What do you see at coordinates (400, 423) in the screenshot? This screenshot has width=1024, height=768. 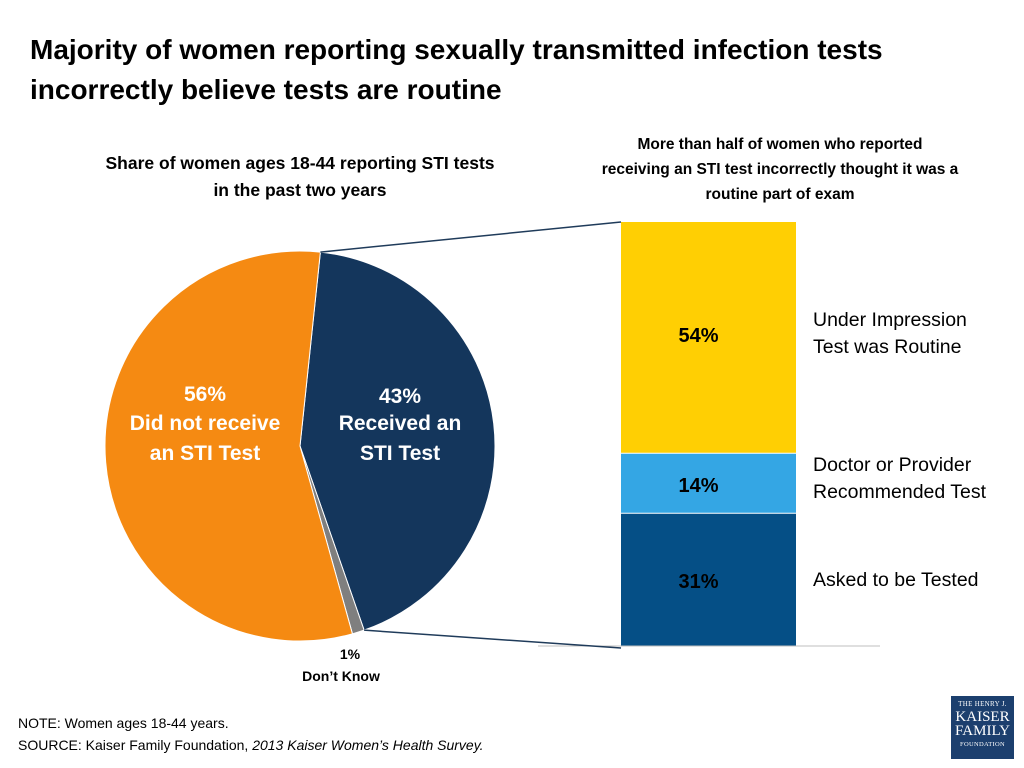 I see `pie-label-received-line-1: Received an` at bounding box center [400, 423].